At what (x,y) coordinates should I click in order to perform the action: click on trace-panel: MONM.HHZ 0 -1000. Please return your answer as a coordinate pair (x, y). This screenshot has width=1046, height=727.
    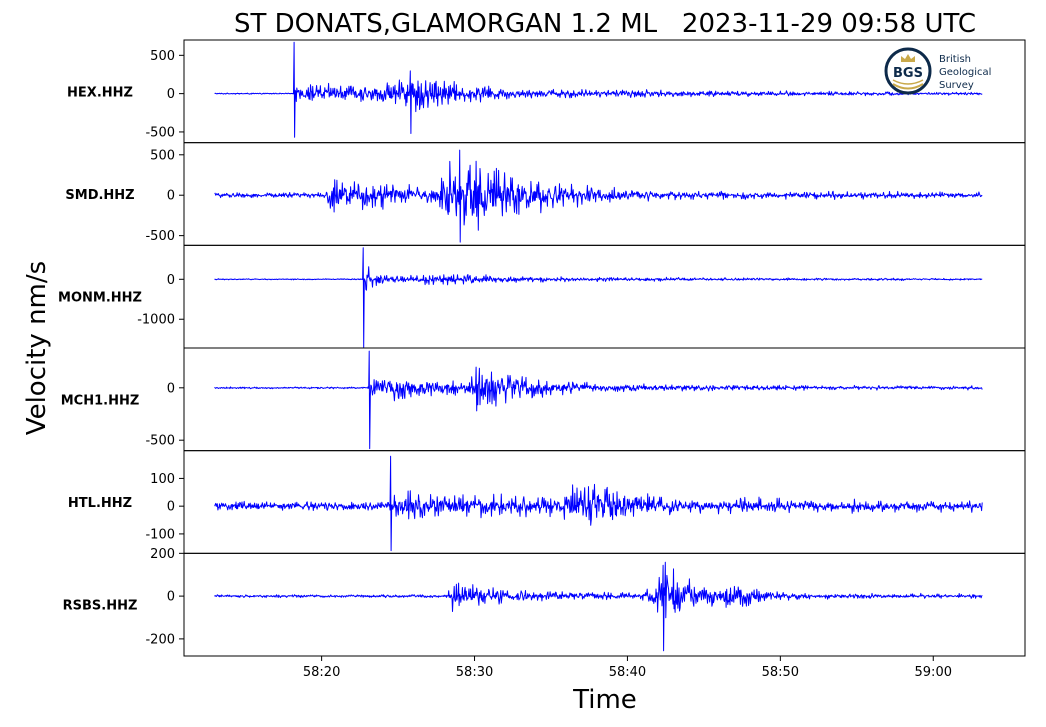
    Looking at the image, I should click on (542, 296).